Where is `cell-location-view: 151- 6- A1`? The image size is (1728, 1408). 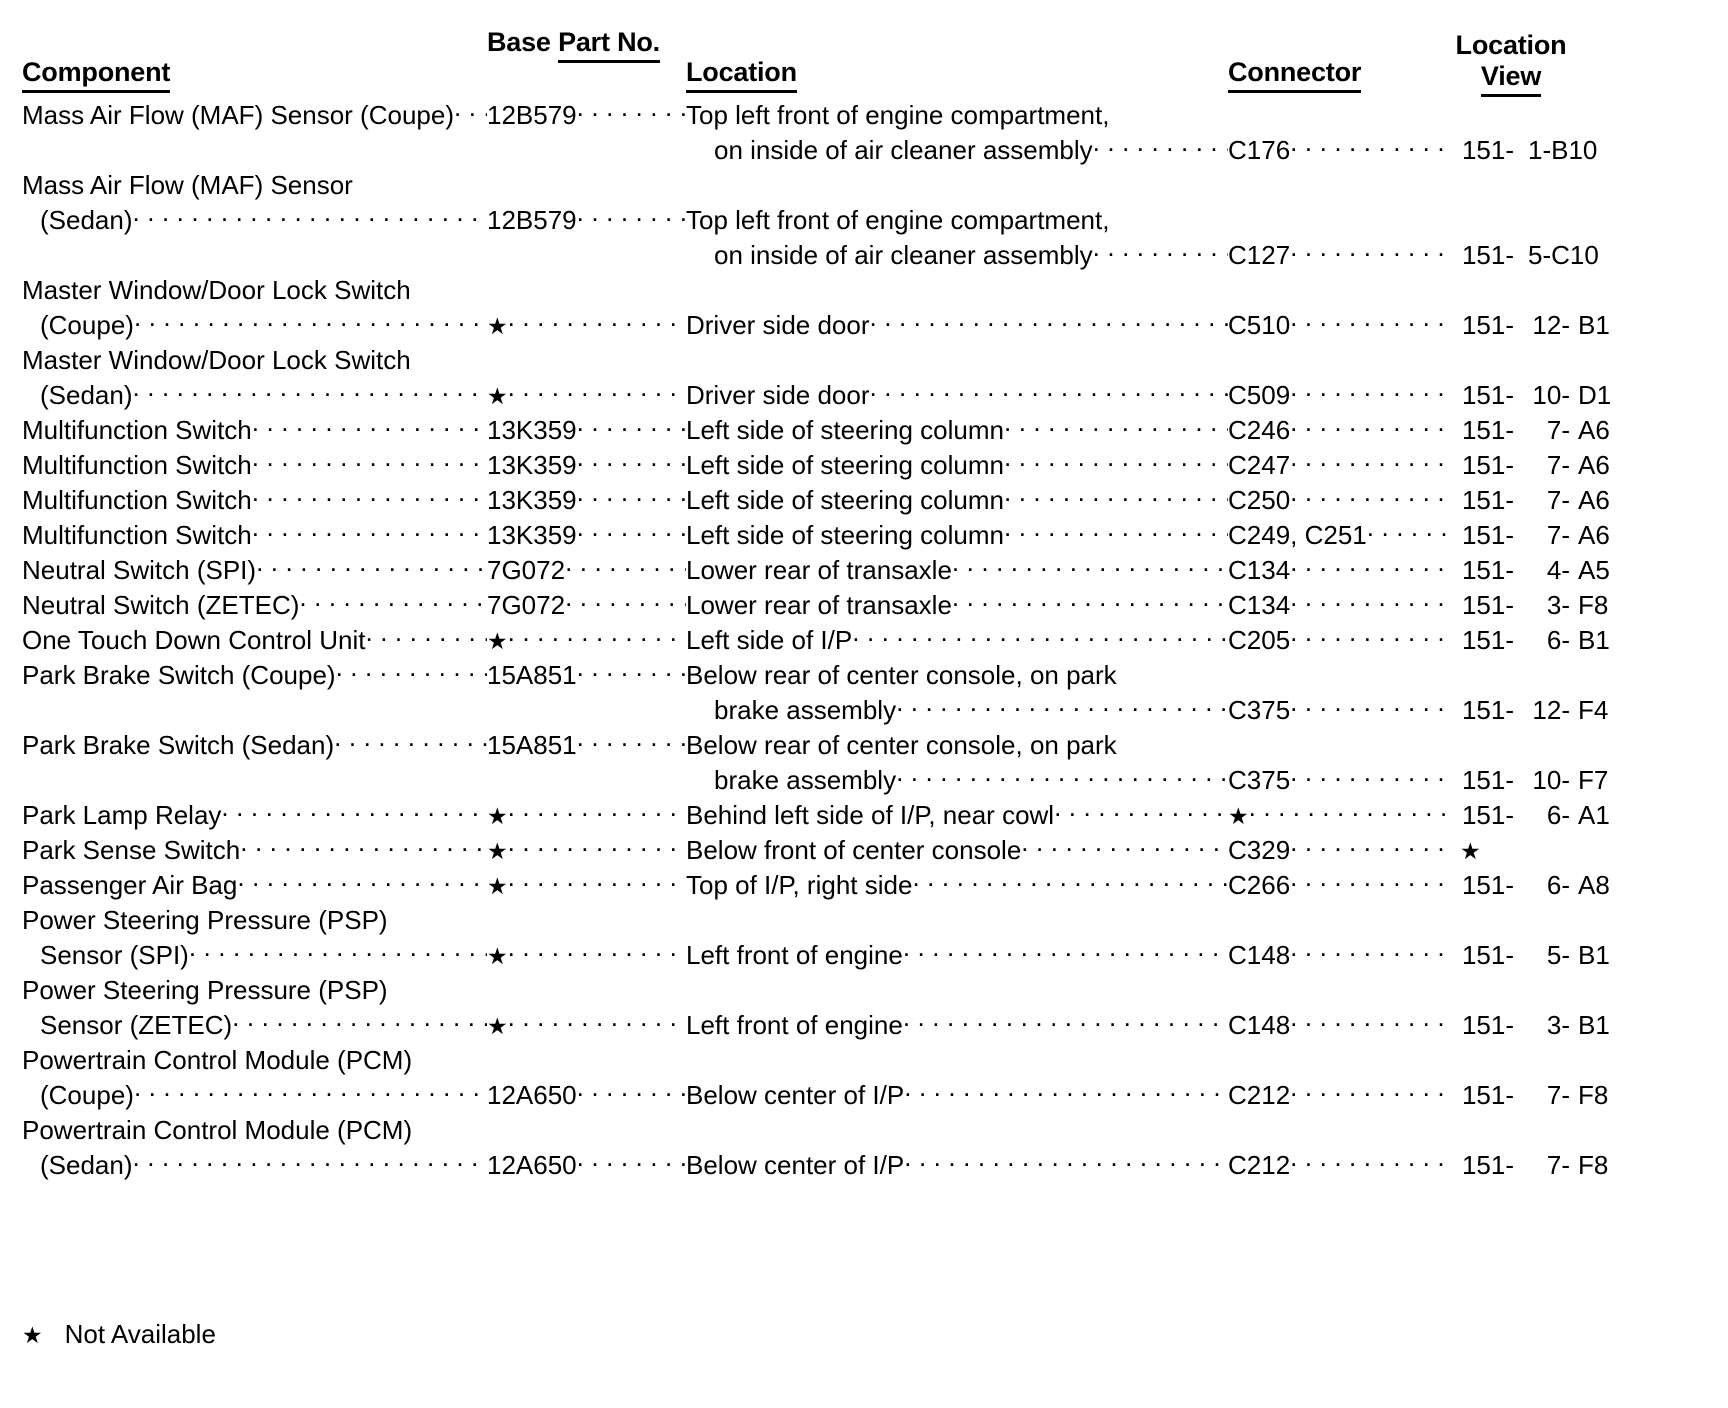 cell-location-view: 151- 6- A1 is located at coordinates (1587, 815).